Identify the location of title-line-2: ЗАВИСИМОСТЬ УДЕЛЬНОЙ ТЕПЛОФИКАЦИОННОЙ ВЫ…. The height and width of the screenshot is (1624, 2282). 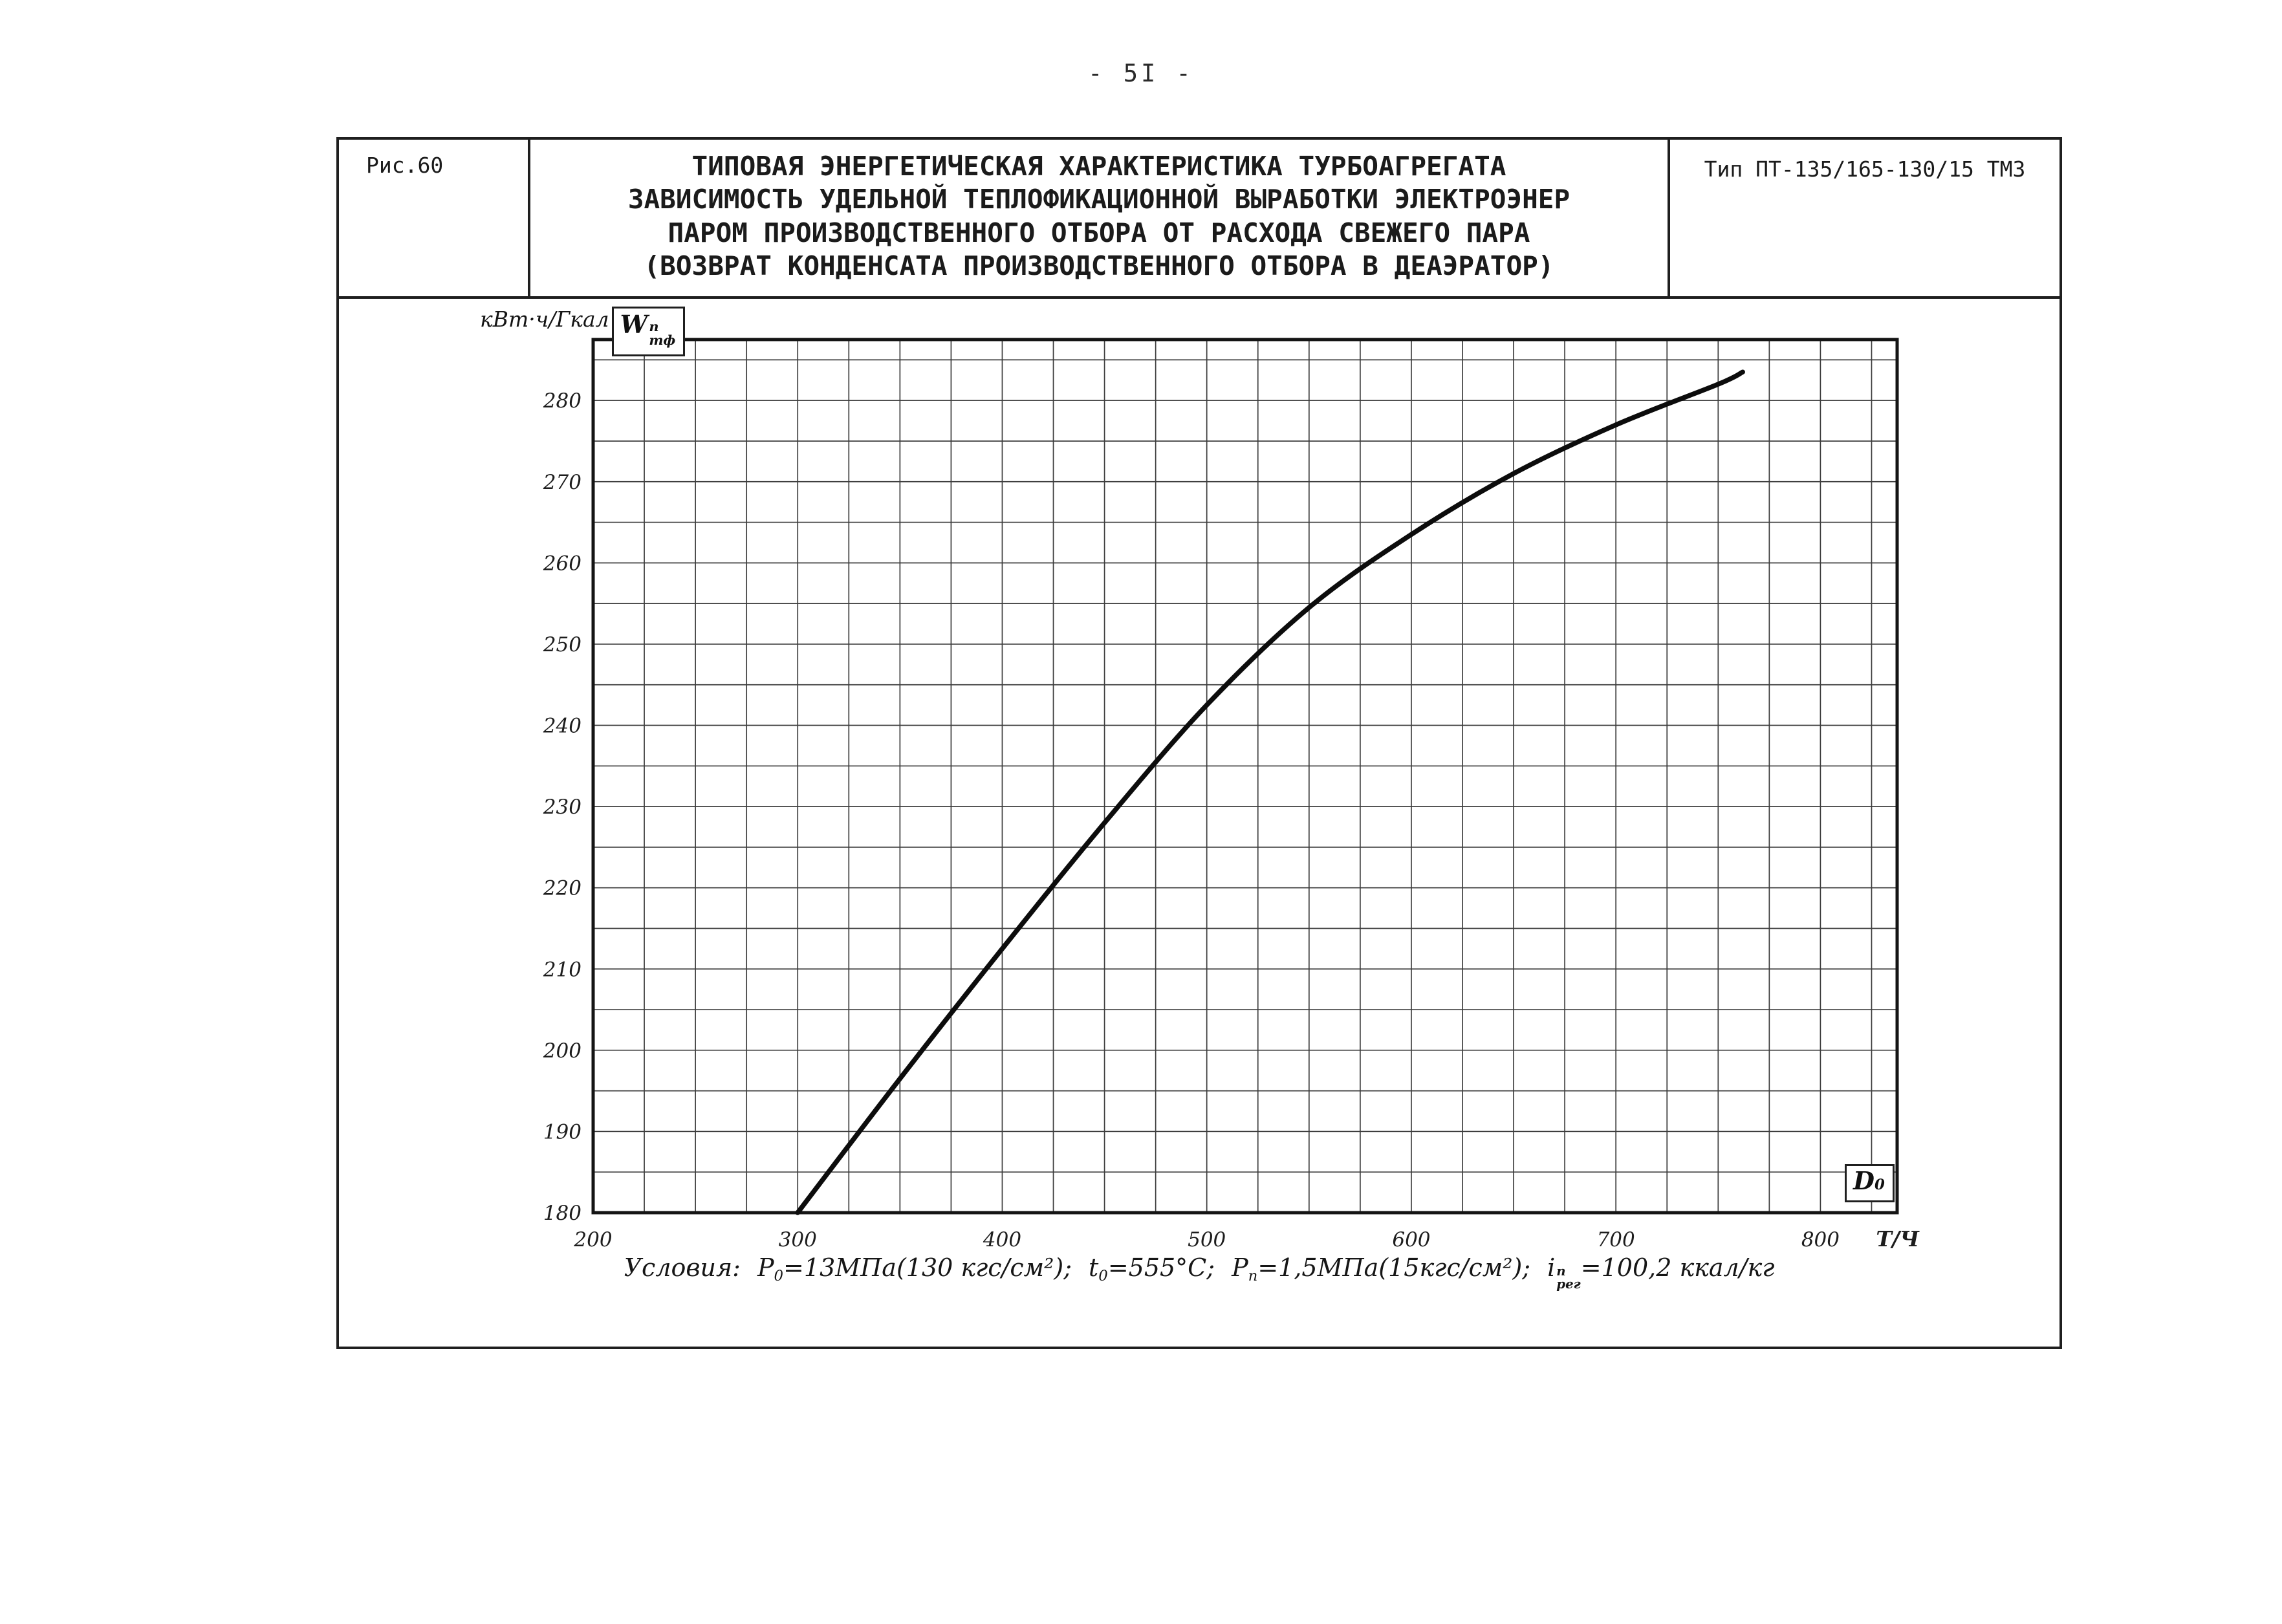
(1098, 200).